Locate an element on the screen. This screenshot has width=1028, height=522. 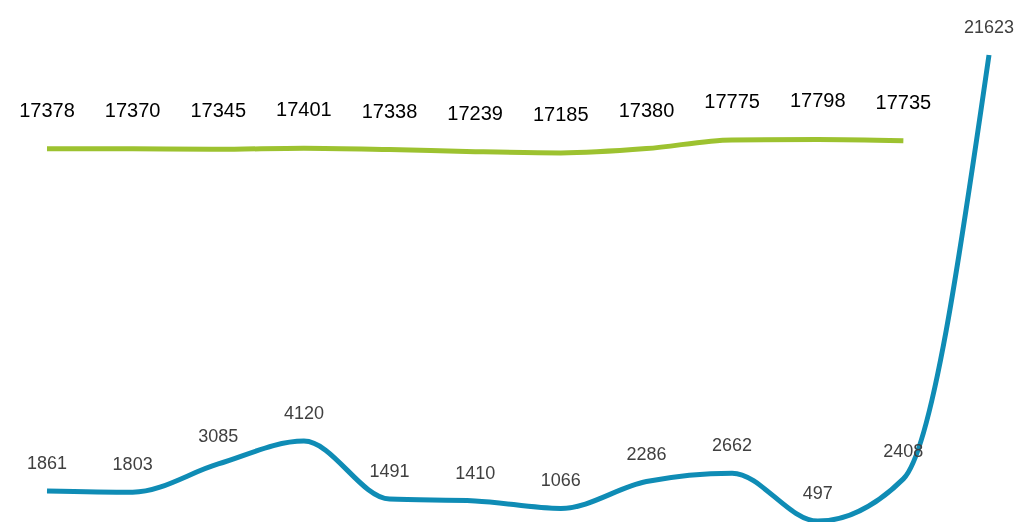
data-label: 1491 is located at coordinates (389, 471).